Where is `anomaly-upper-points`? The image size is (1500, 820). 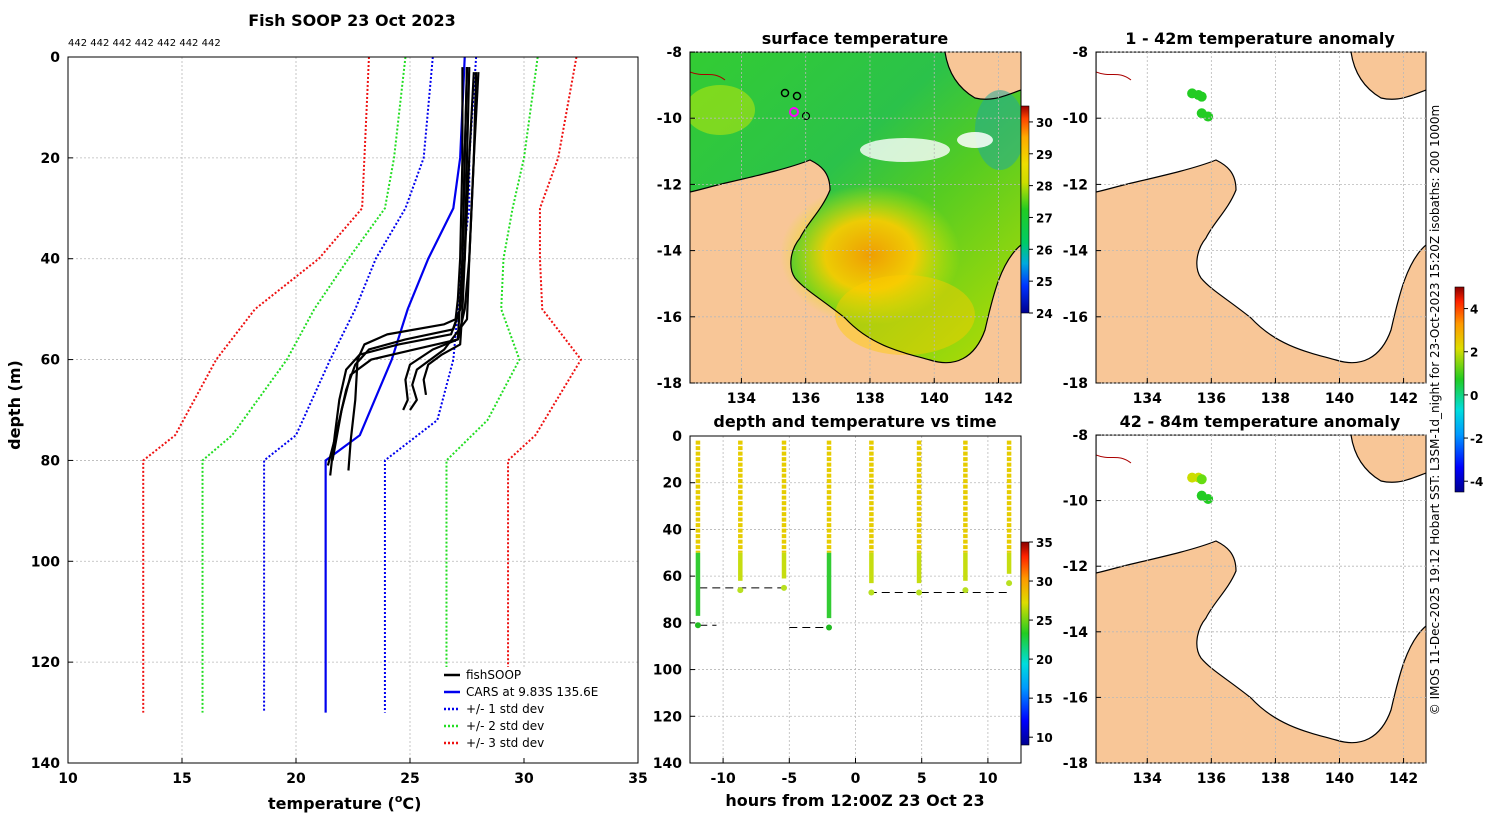
anomaly-upper-points is located at coordinates (1200, 105).